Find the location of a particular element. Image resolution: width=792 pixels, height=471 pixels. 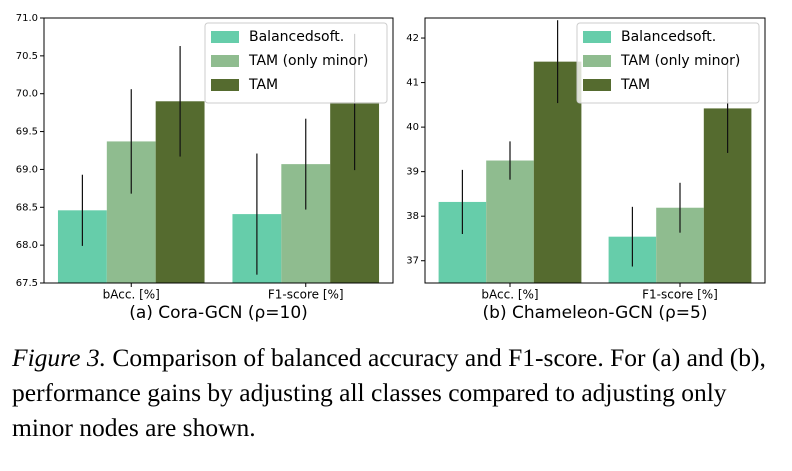

y-tick-label: 38 is located at coordinates (412, 216).